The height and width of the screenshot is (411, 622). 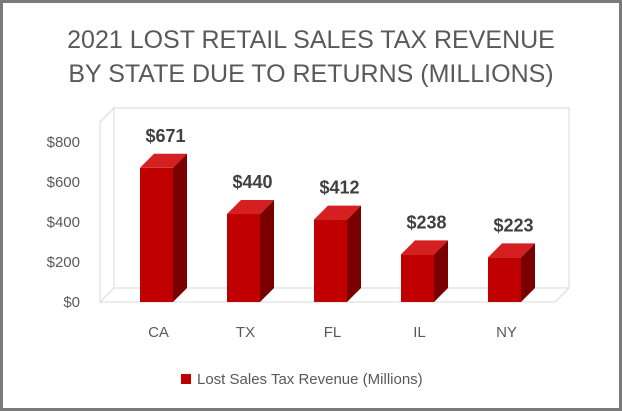 What do you see at coordinates (339, 188) in the screenshot?
I see `data-label: $412` at bounding box center [339, 188].